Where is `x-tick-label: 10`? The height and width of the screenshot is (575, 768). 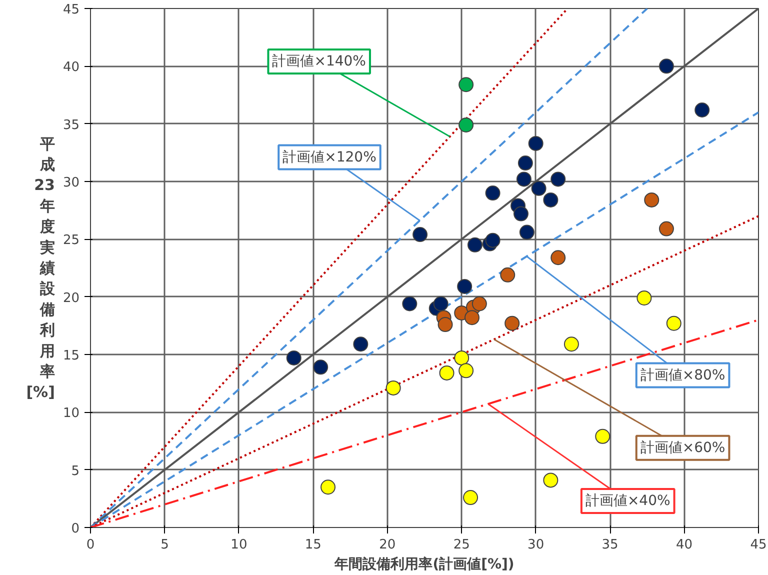 x-tick-label: 10 is located at coordinates (239, 545).